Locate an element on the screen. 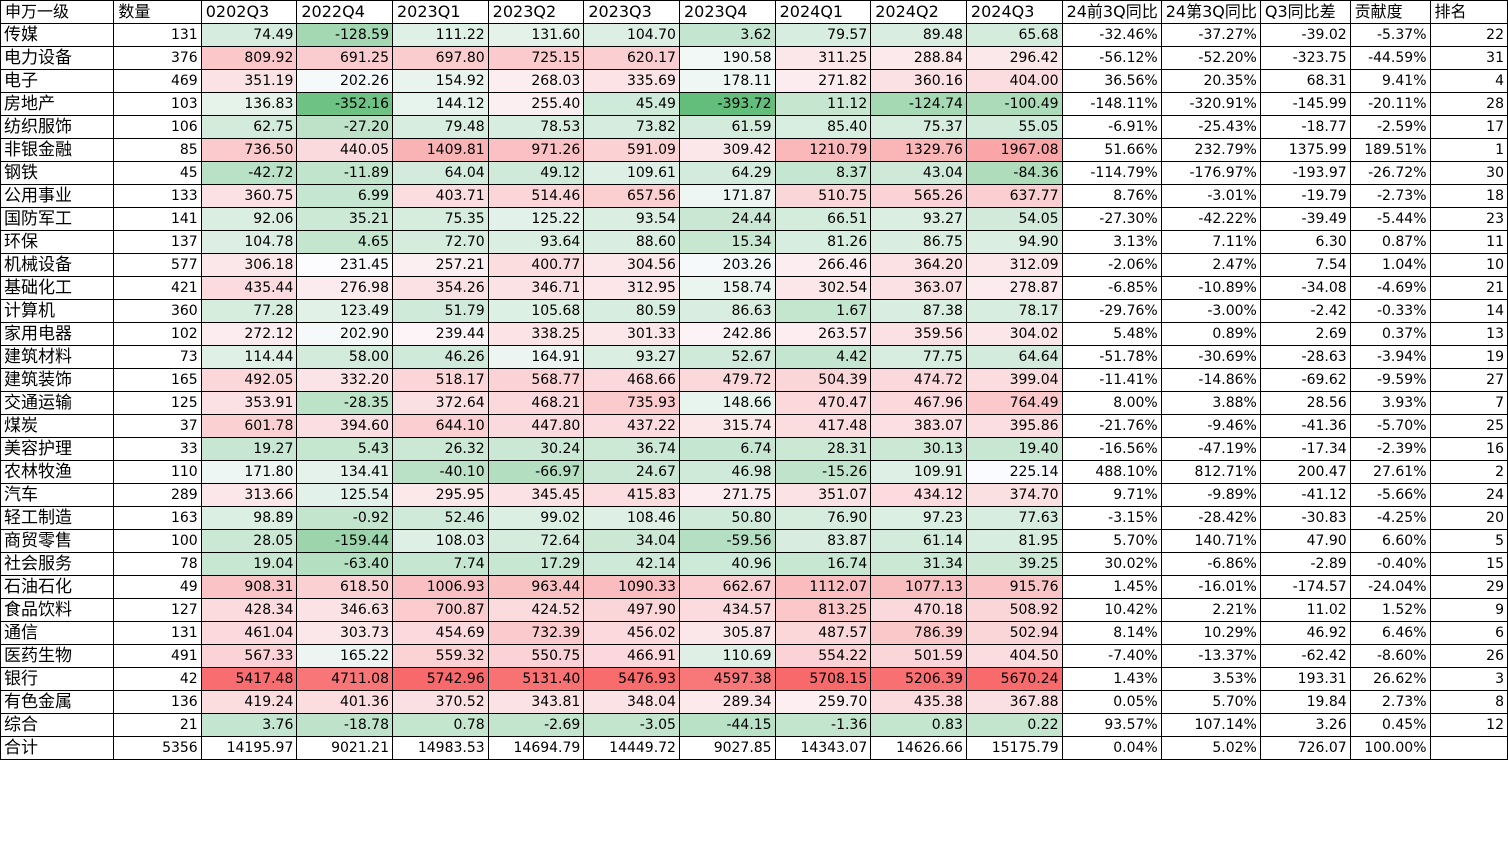  cell-yoy3q: 5.70% is located at coordinates (1111, 541).